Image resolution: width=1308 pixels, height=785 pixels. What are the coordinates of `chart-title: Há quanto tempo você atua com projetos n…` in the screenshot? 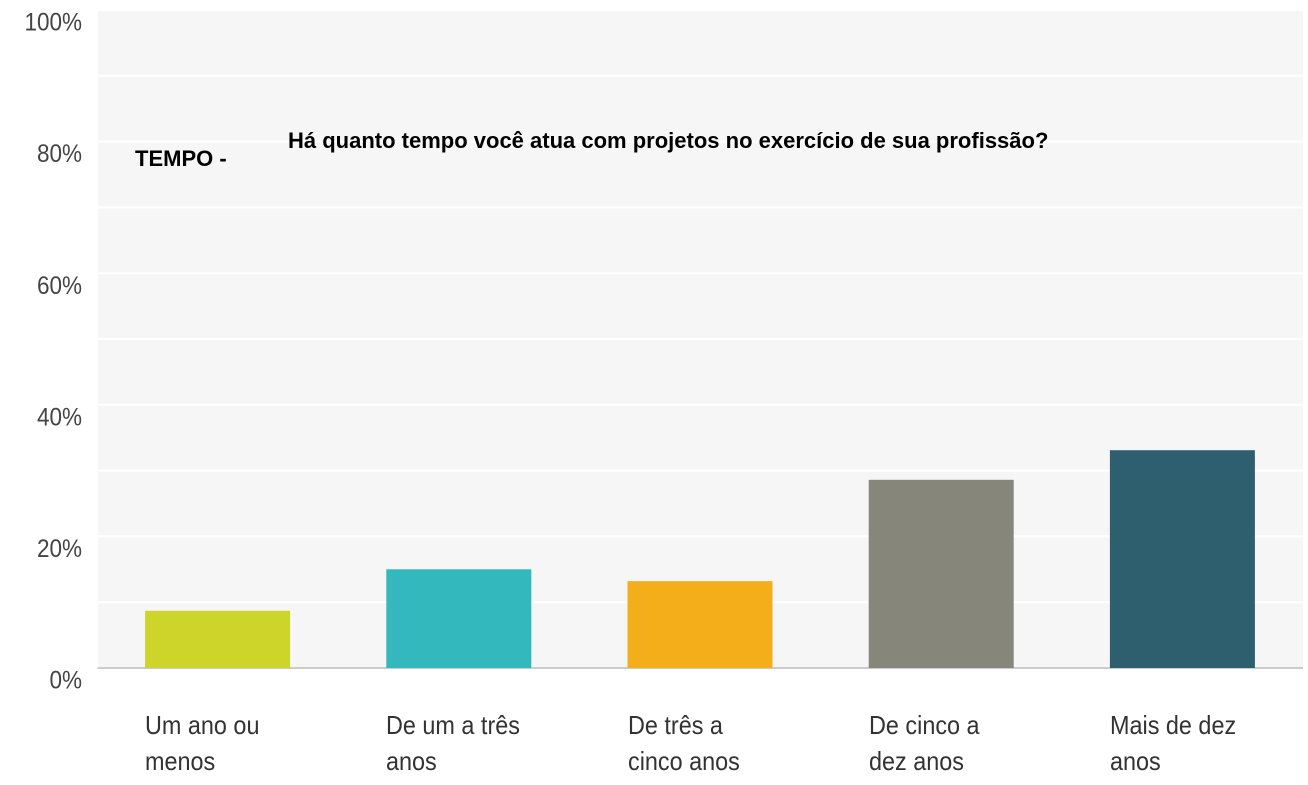 It's located at (668, 140).